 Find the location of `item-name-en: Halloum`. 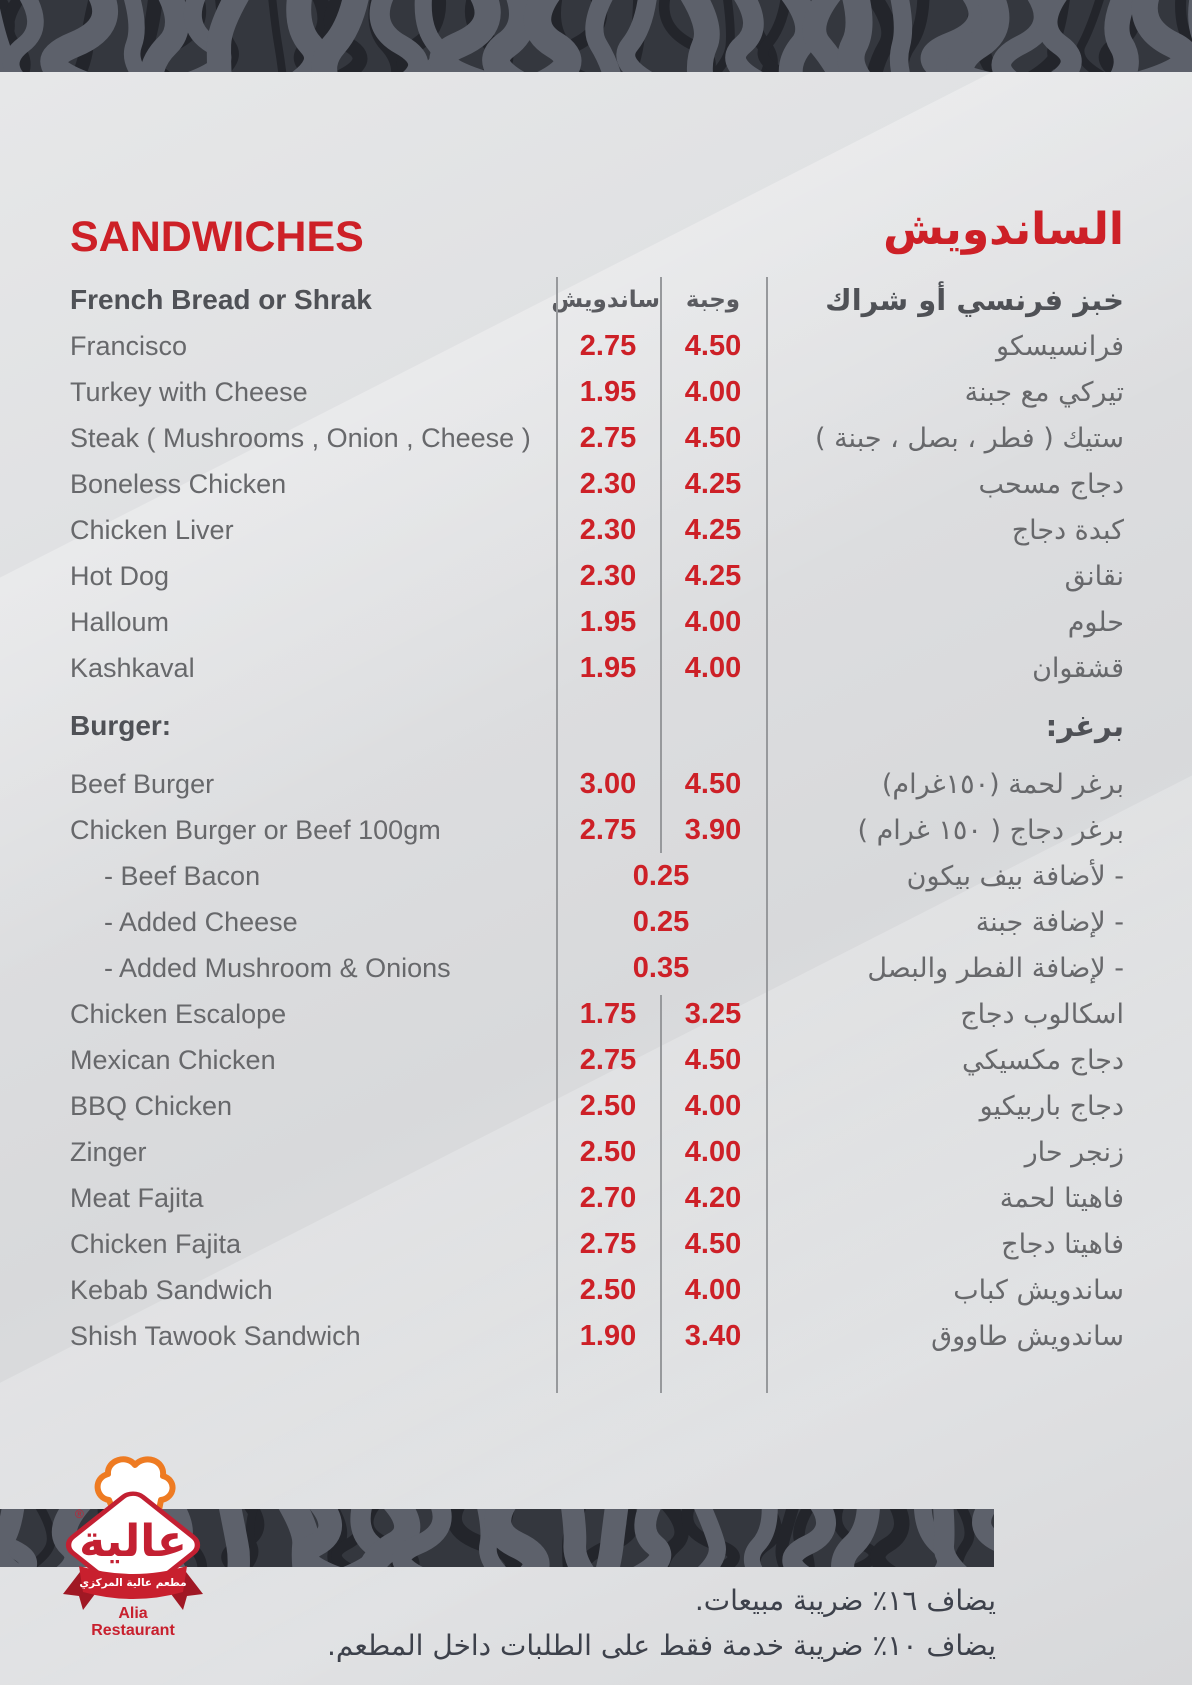

item-name-en: Halloum is located at coordinates (120, 621).